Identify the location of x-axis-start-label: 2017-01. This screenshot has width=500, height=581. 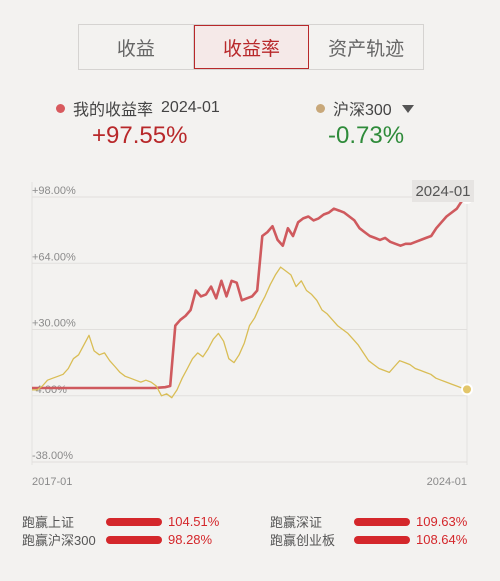
(52, 482).